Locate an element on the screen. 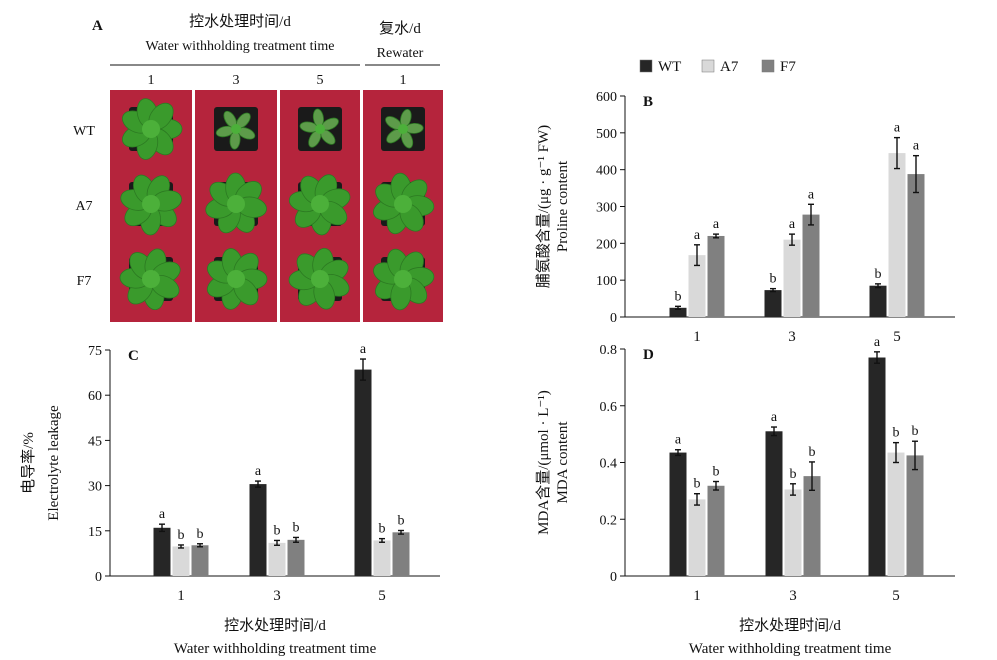  y-tick-label: 0 is located at coordinates (613, 577).